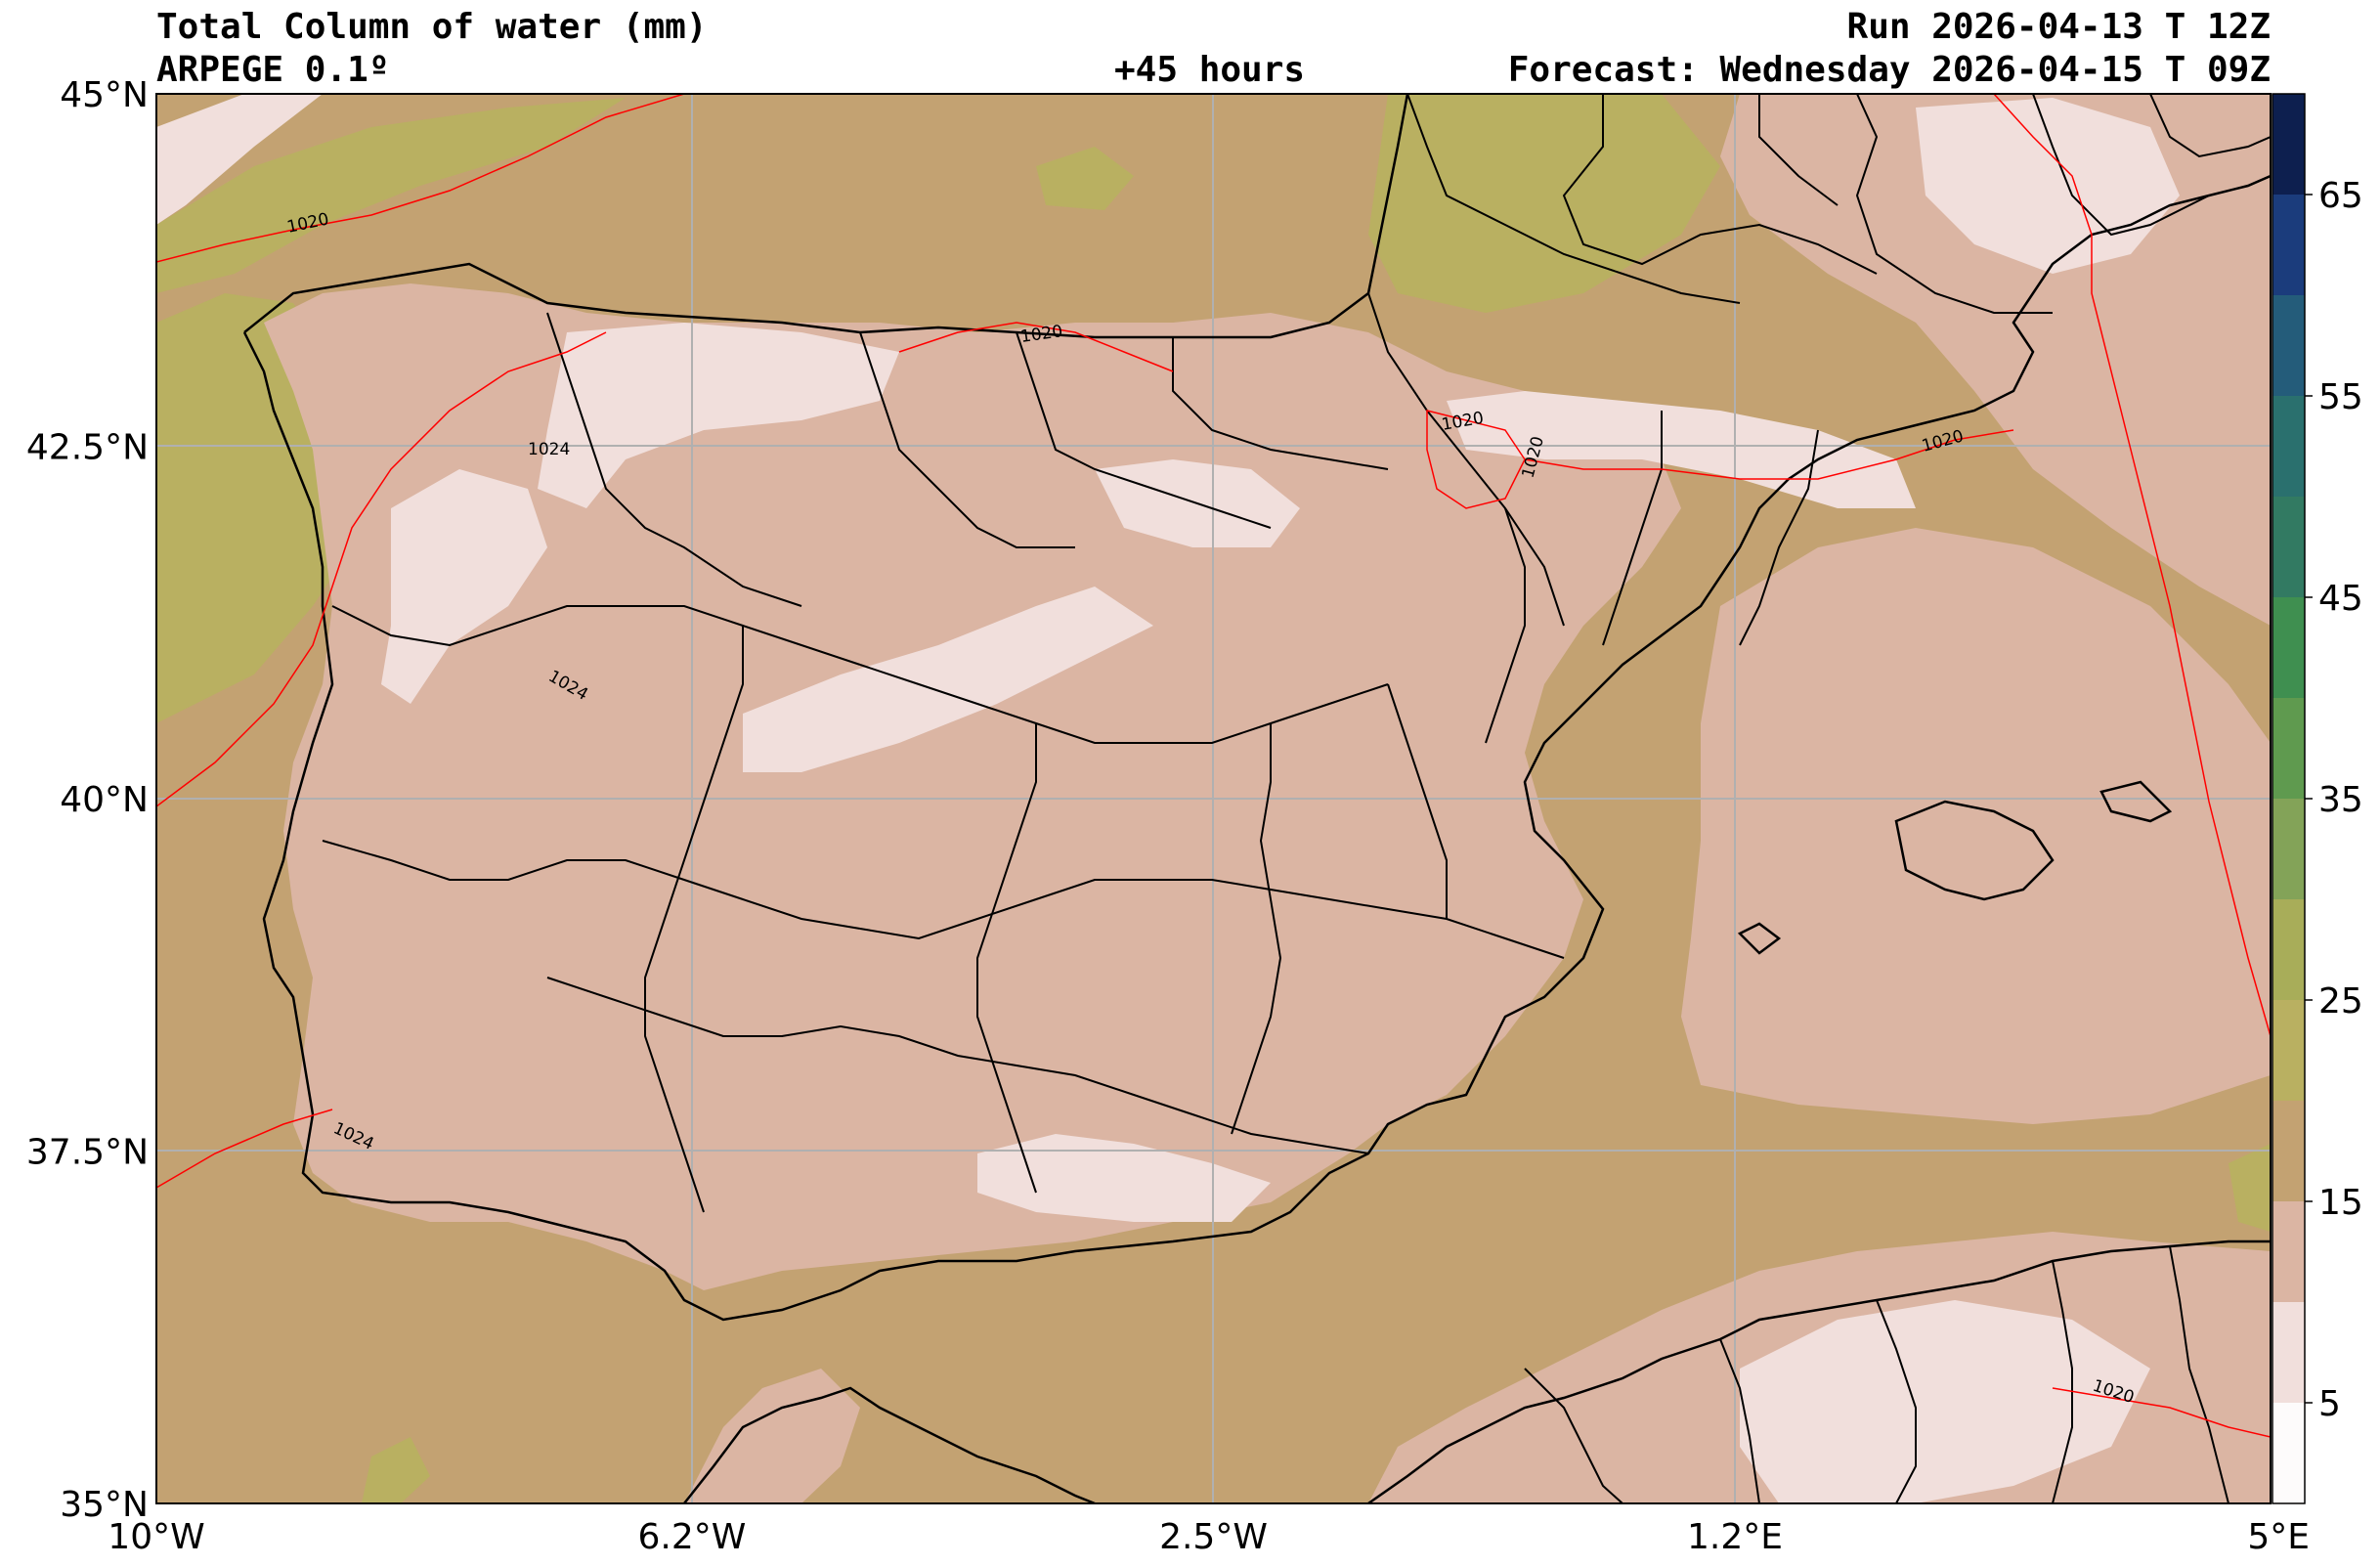  What do you see at coordinates (1976, 826) in the screenshot?
I see `med-field-band` at bounding box center [1976, 826].